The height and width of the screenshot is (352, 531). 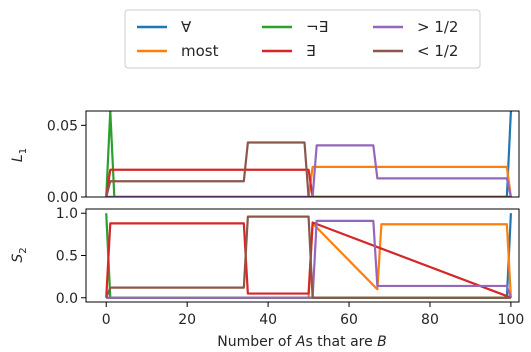 I want to click on top-series-most, so click(x=309, y=181).